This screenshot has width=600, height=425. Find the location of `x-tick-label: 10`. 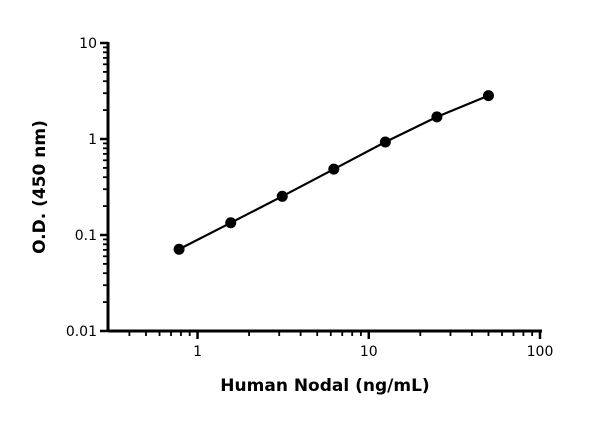

x-tick-label: 10 is located at coordinates (369, 352).